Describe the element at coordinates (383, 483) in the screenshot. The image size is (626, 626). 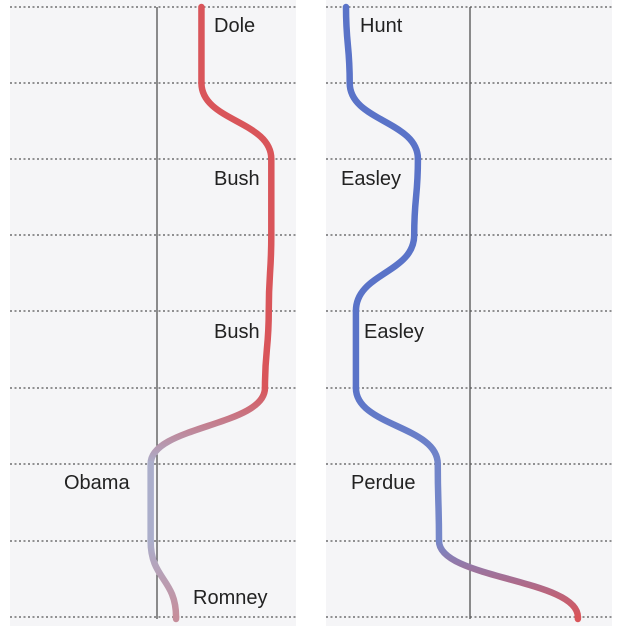
I see `candidate-label: Perdue` at that location.